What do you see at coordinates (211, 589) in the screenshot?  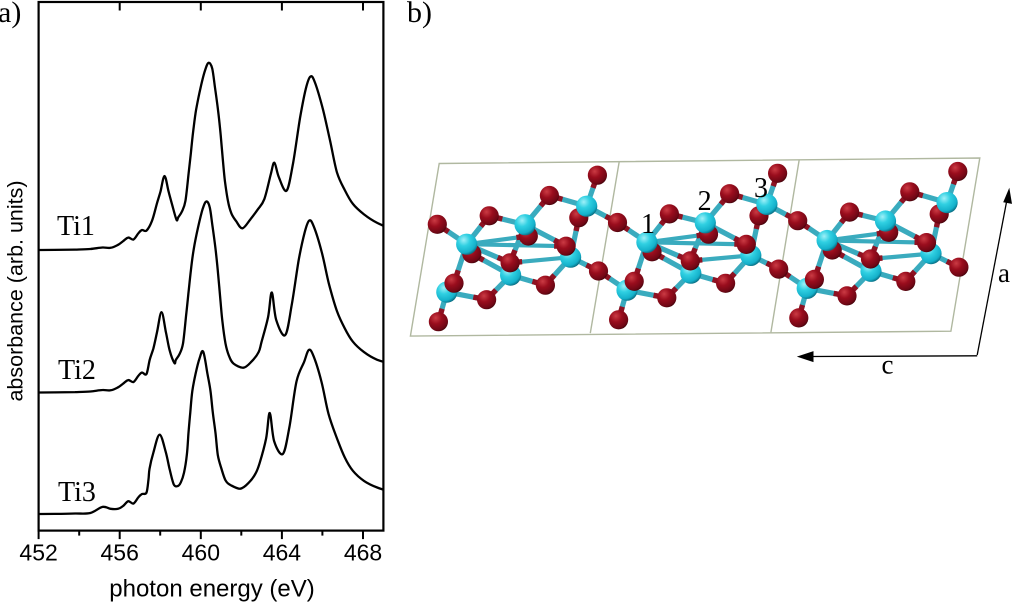 I see `svg-text: photon energy (eV)` at bounding box center [211, 589].